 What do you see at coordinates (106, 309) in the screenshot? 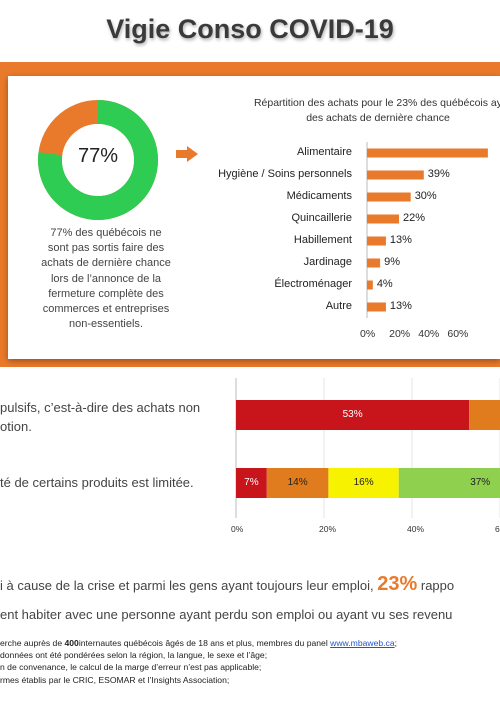
I see `summary-line: commerces et entreprises` at bounding box center [106, 309].